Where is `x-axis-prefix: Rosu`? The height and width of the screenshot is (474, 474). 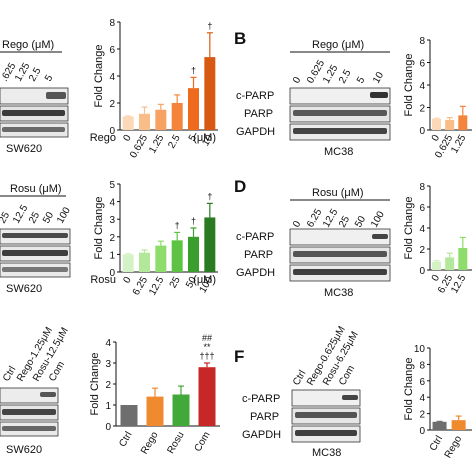
x-axis-prefix: Rosu is located at coordinates (103, 280).